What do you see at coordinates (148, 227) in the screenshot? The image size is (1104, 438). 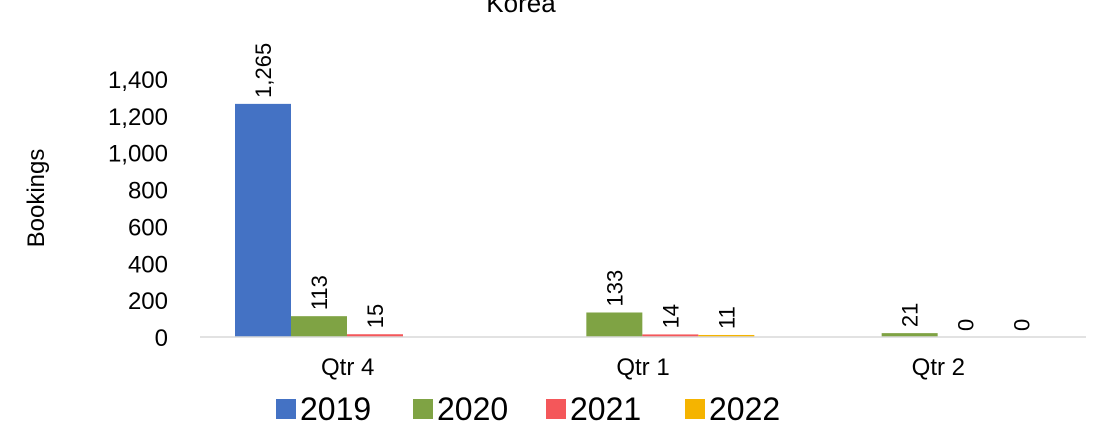 I see `y-tick-label: 600` at bounding box center [148, 227].